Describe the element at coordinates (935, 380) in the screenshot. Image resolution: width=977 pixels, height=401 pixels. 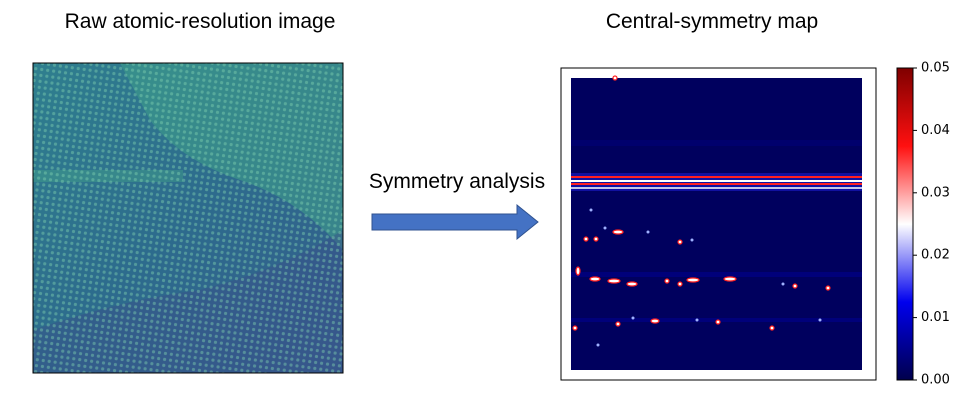
I see `tick-label: 0.00` at that location.